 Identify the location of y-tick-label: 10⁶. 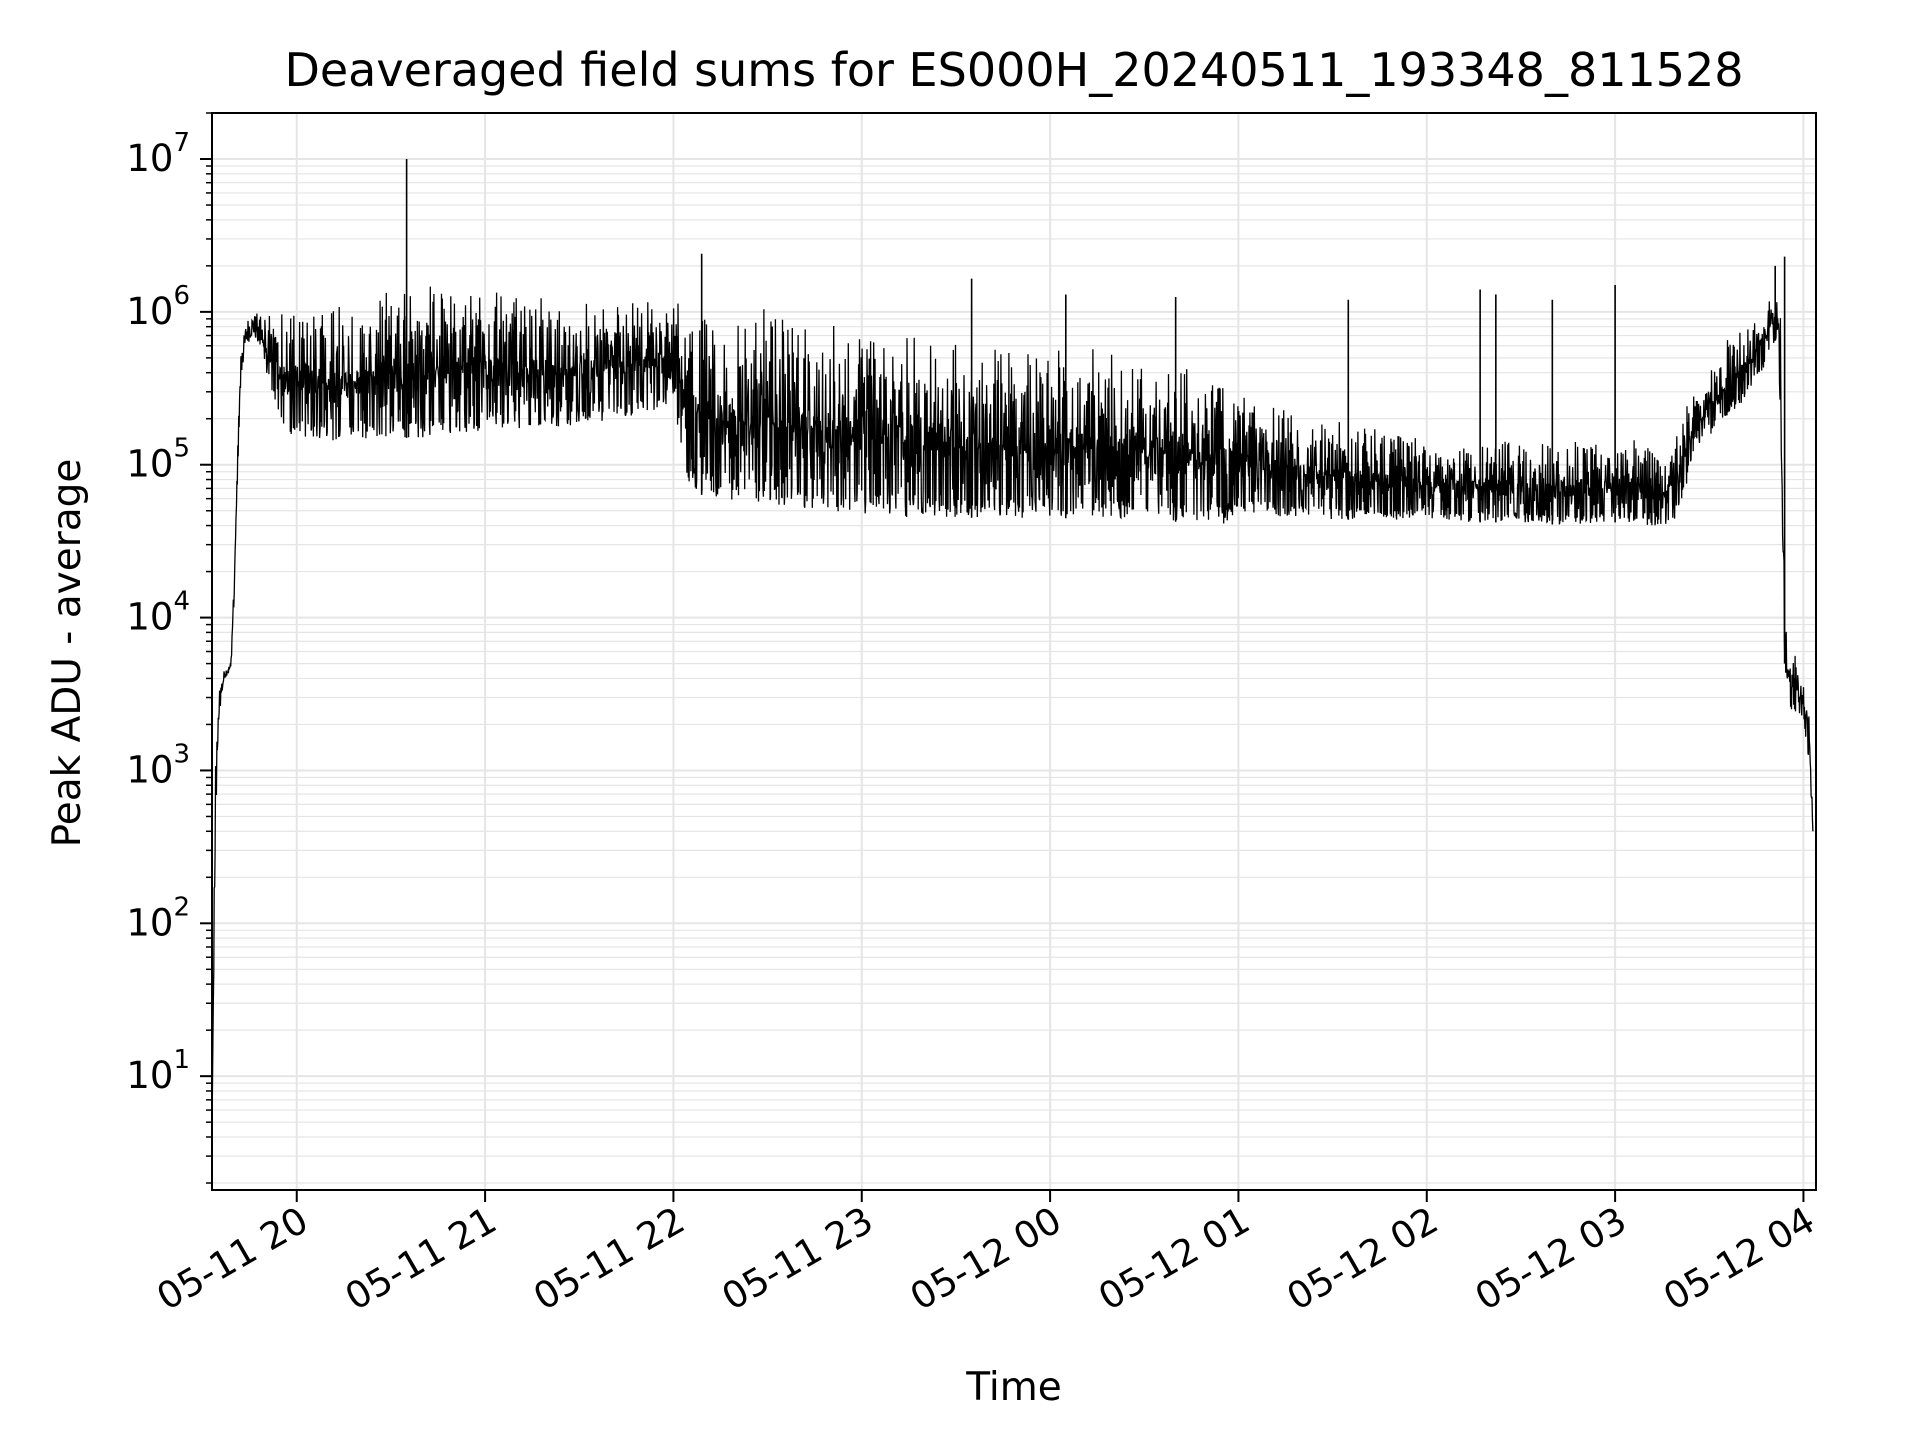
(158, 307).